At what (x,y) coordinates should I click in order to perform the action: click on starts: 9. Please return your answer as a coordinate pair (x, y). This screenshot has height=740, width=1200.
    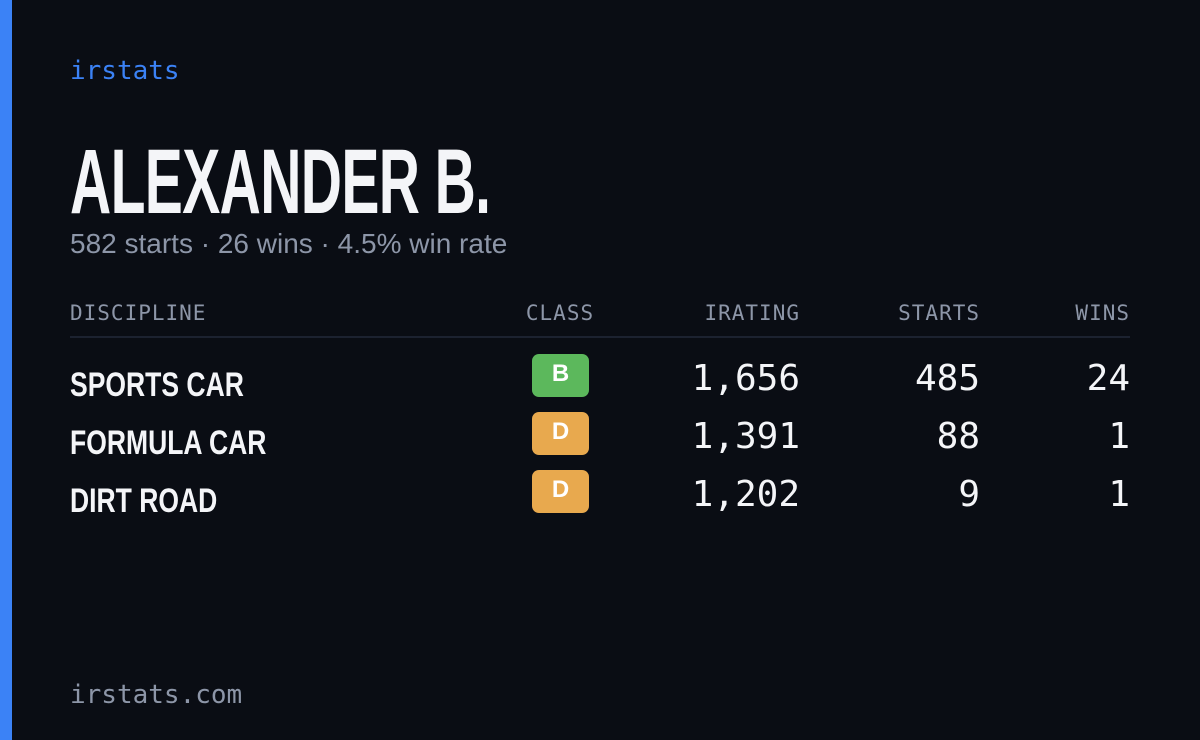
    Looking at the image, I should click on (969, 494).